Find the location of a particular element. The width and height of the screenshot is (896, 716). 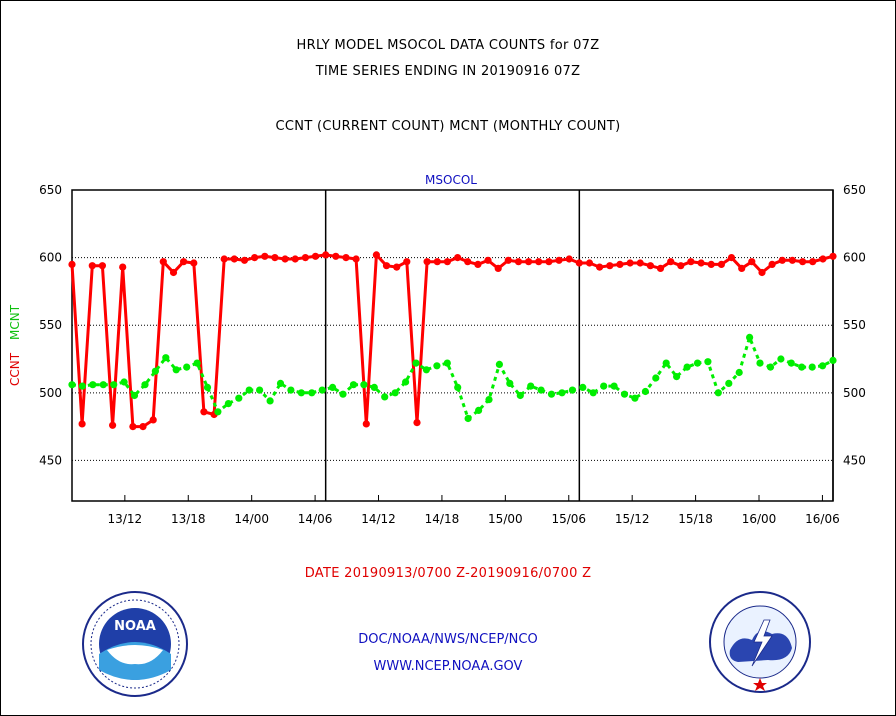

x-tick-label: 16/00 is located at coordinates (759, 519).